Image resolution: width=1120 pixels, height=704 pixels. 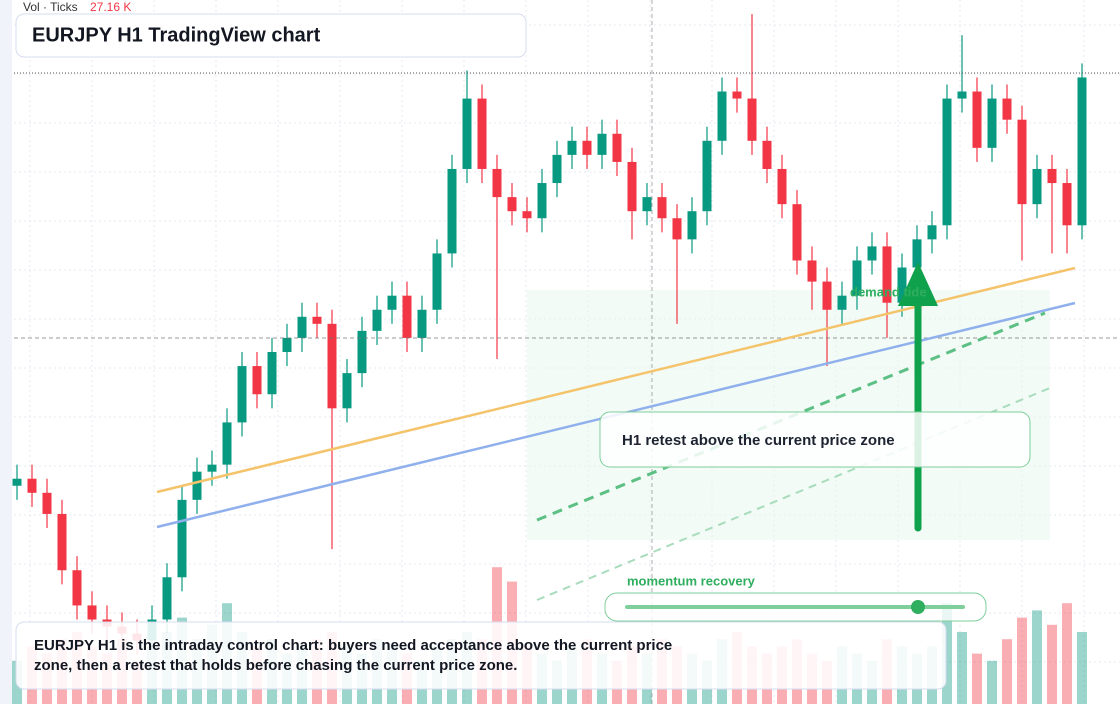 I want to click on volume-value: 27.16 K, so click(x=110, y=7).